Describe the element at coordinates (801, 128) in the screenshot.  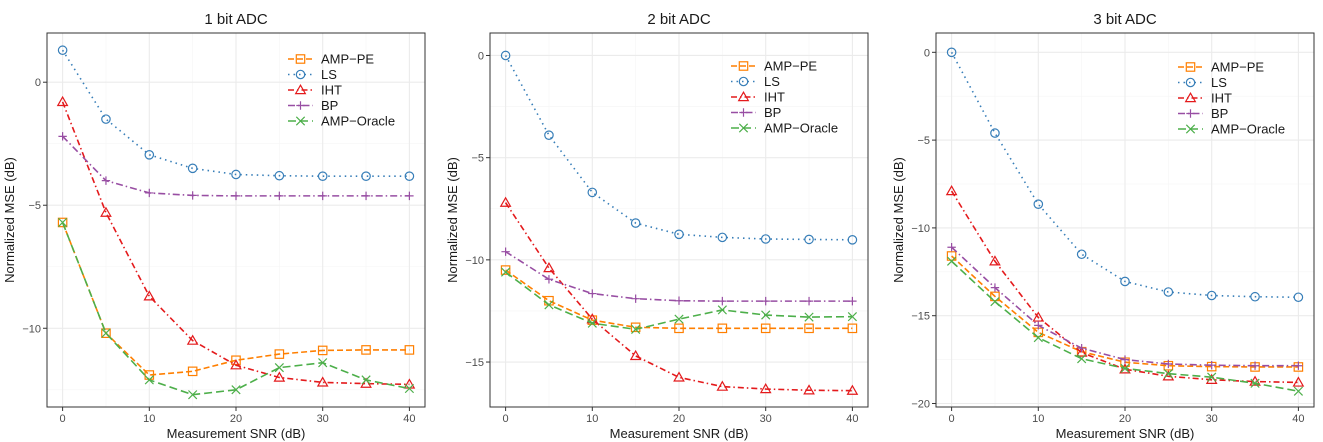
I see `legend-label: AMP−Oracle` at that location.